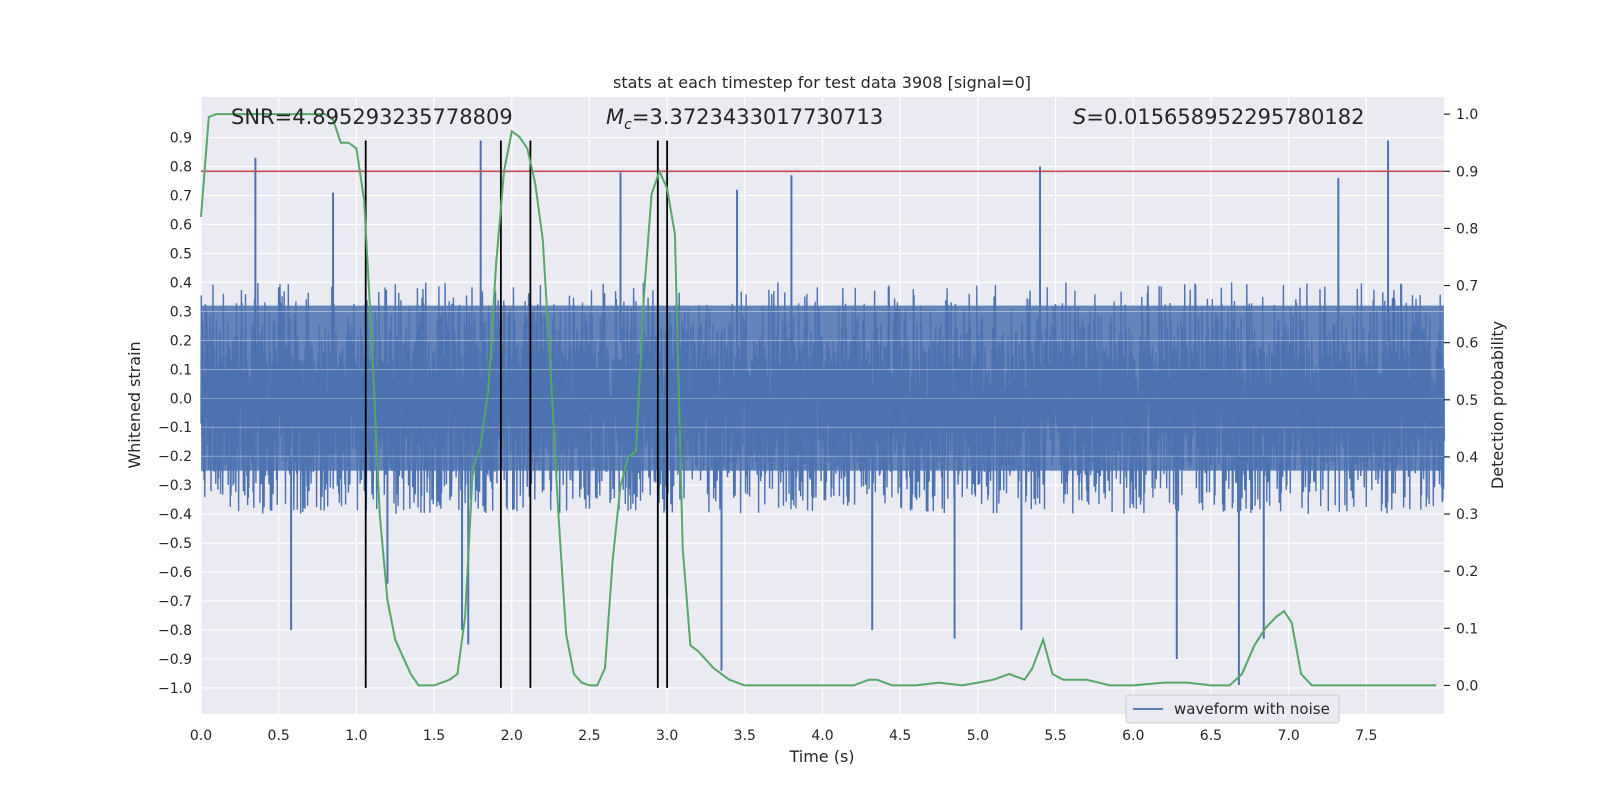 The width and height of the screenshot is (1600, 800). What do you see at coordinates (279, 736) in the screenshot?
I see `x-tick-label: 0.5` at bounding box center [279, 736].